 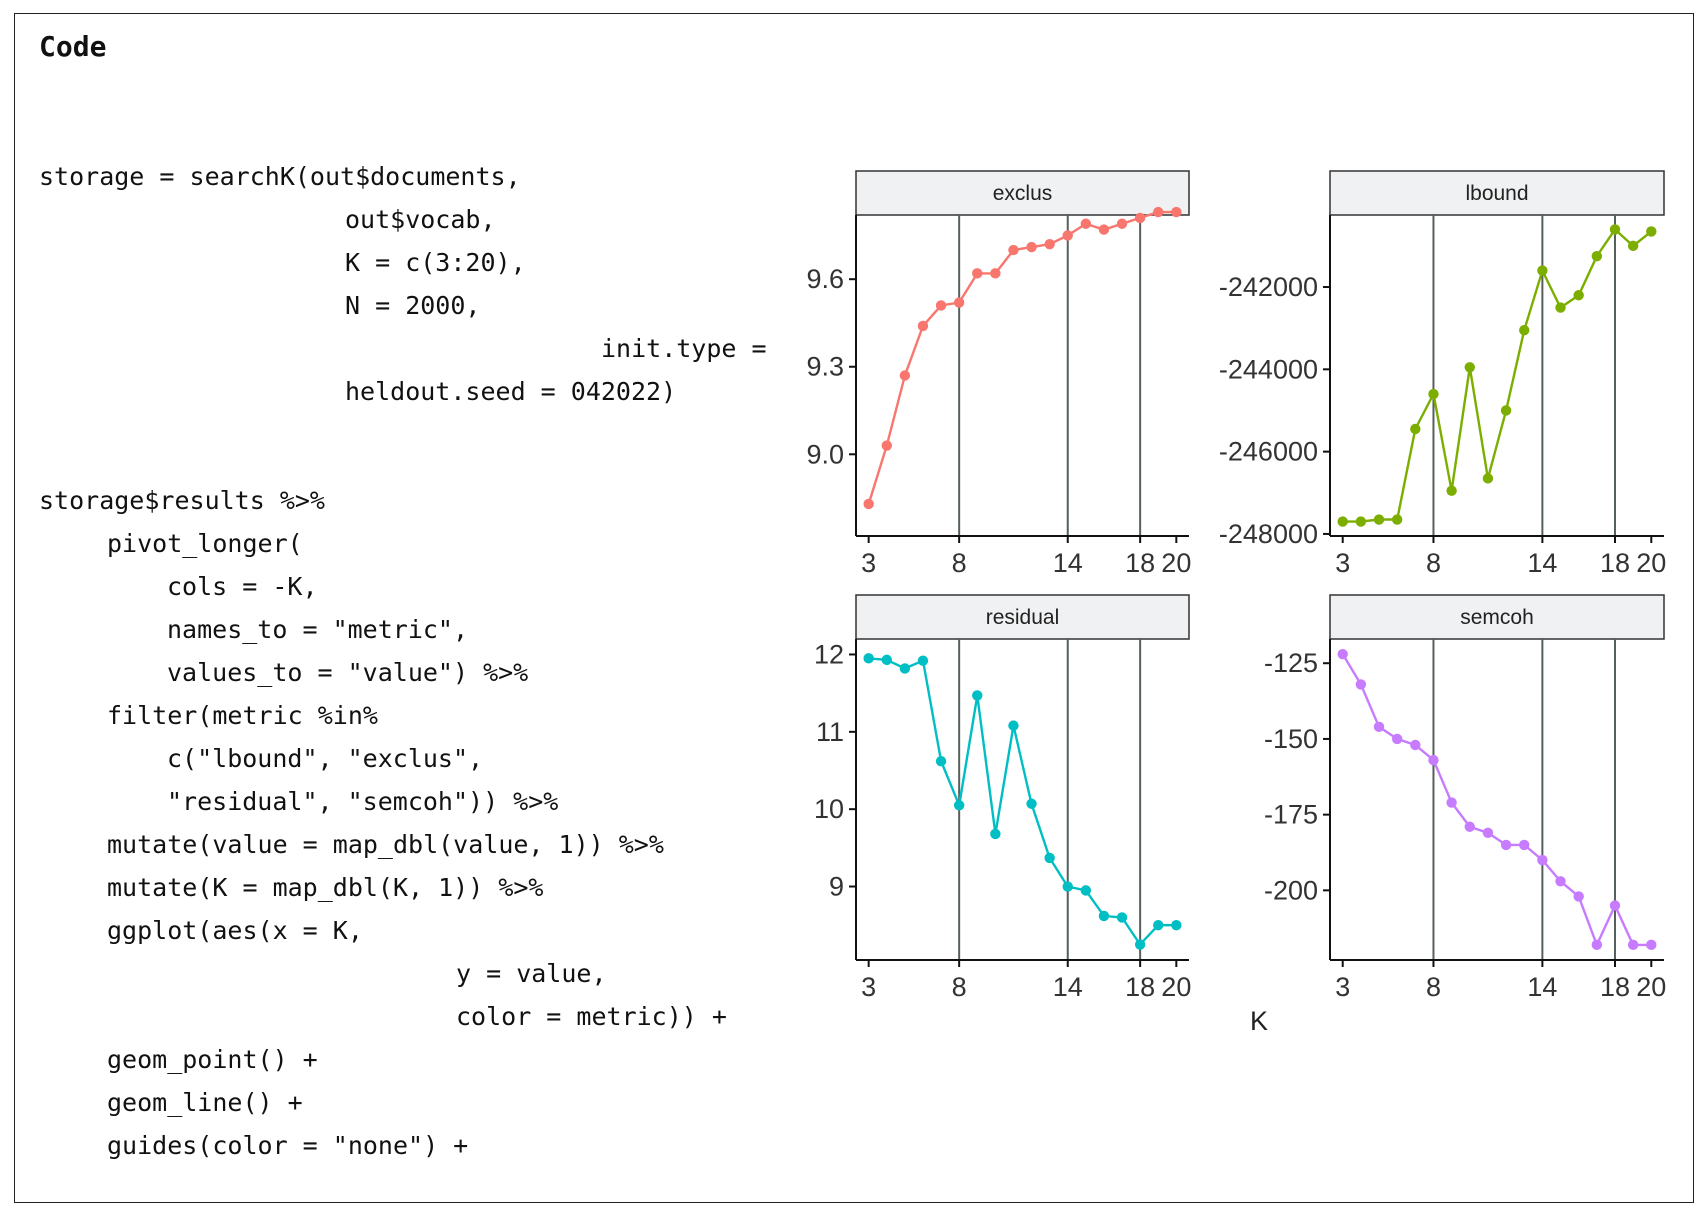 I want to click on code-line: c("lbound", "exclus",, so click(x=325, y=758).